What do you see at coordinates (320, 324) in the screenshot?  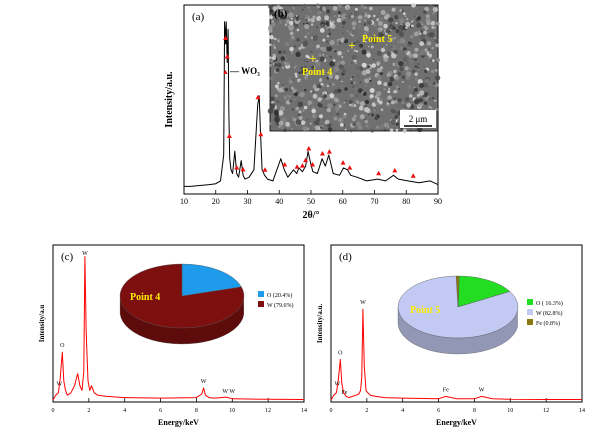 I see `y-axis-label: Intensity/a.u.` at bounding box center [320, 324].